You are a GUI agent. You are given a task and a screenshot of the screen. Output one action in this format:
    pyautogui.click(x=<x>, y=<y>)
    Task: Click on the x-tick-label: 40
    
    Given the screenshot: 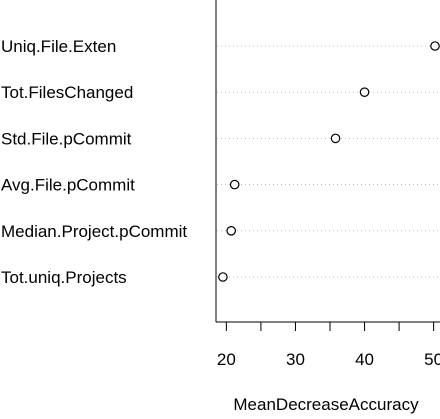 What is the action you would take?
    pyautogui.click(x=364, y=359)
    